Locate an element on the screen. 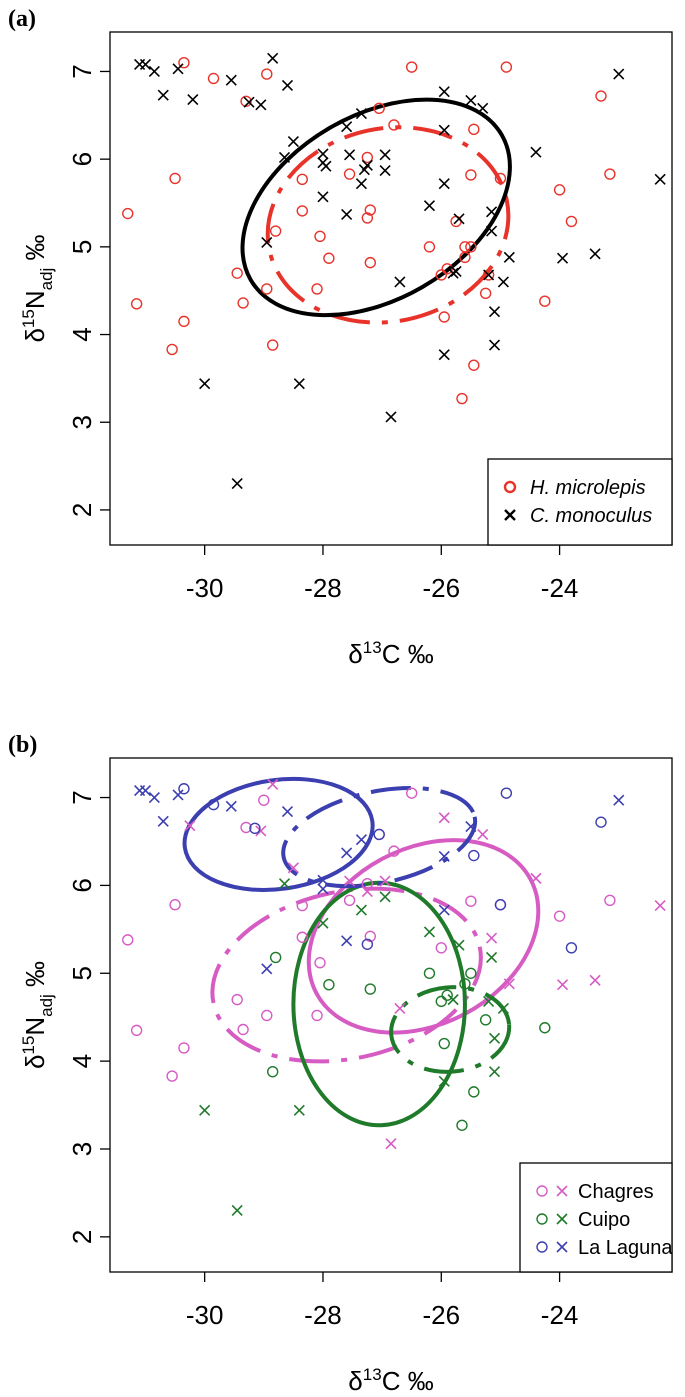  y-tick-label: 5 is located at coordinates (82, 247).